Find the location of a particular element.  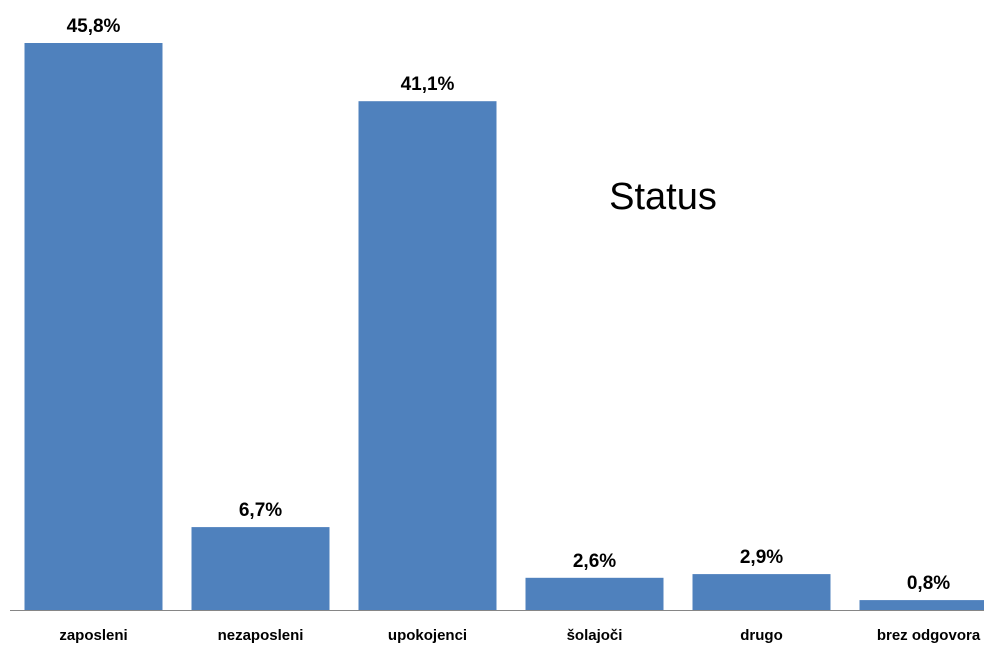

category-label-3: šolajoči is located at coordinates (595, 635).